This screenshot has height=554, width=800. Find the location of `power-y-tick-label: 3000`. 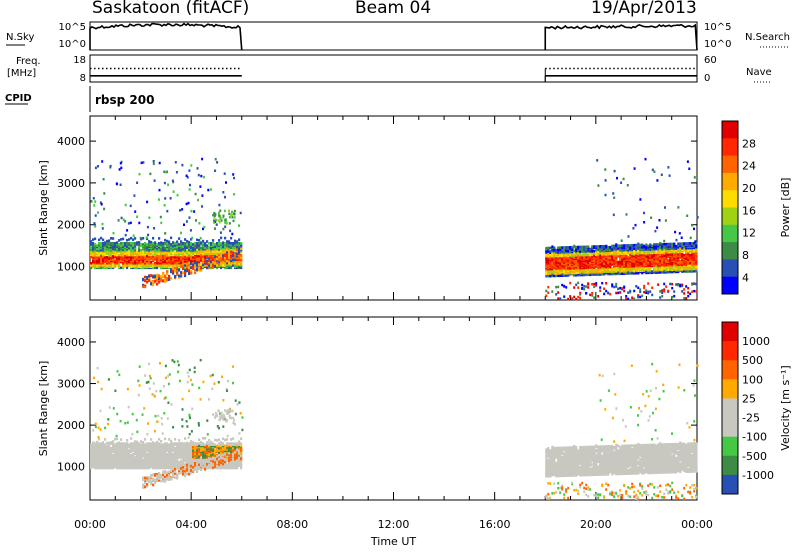

power-y-tick-label: 3000 is located at coordinates (71, 183).